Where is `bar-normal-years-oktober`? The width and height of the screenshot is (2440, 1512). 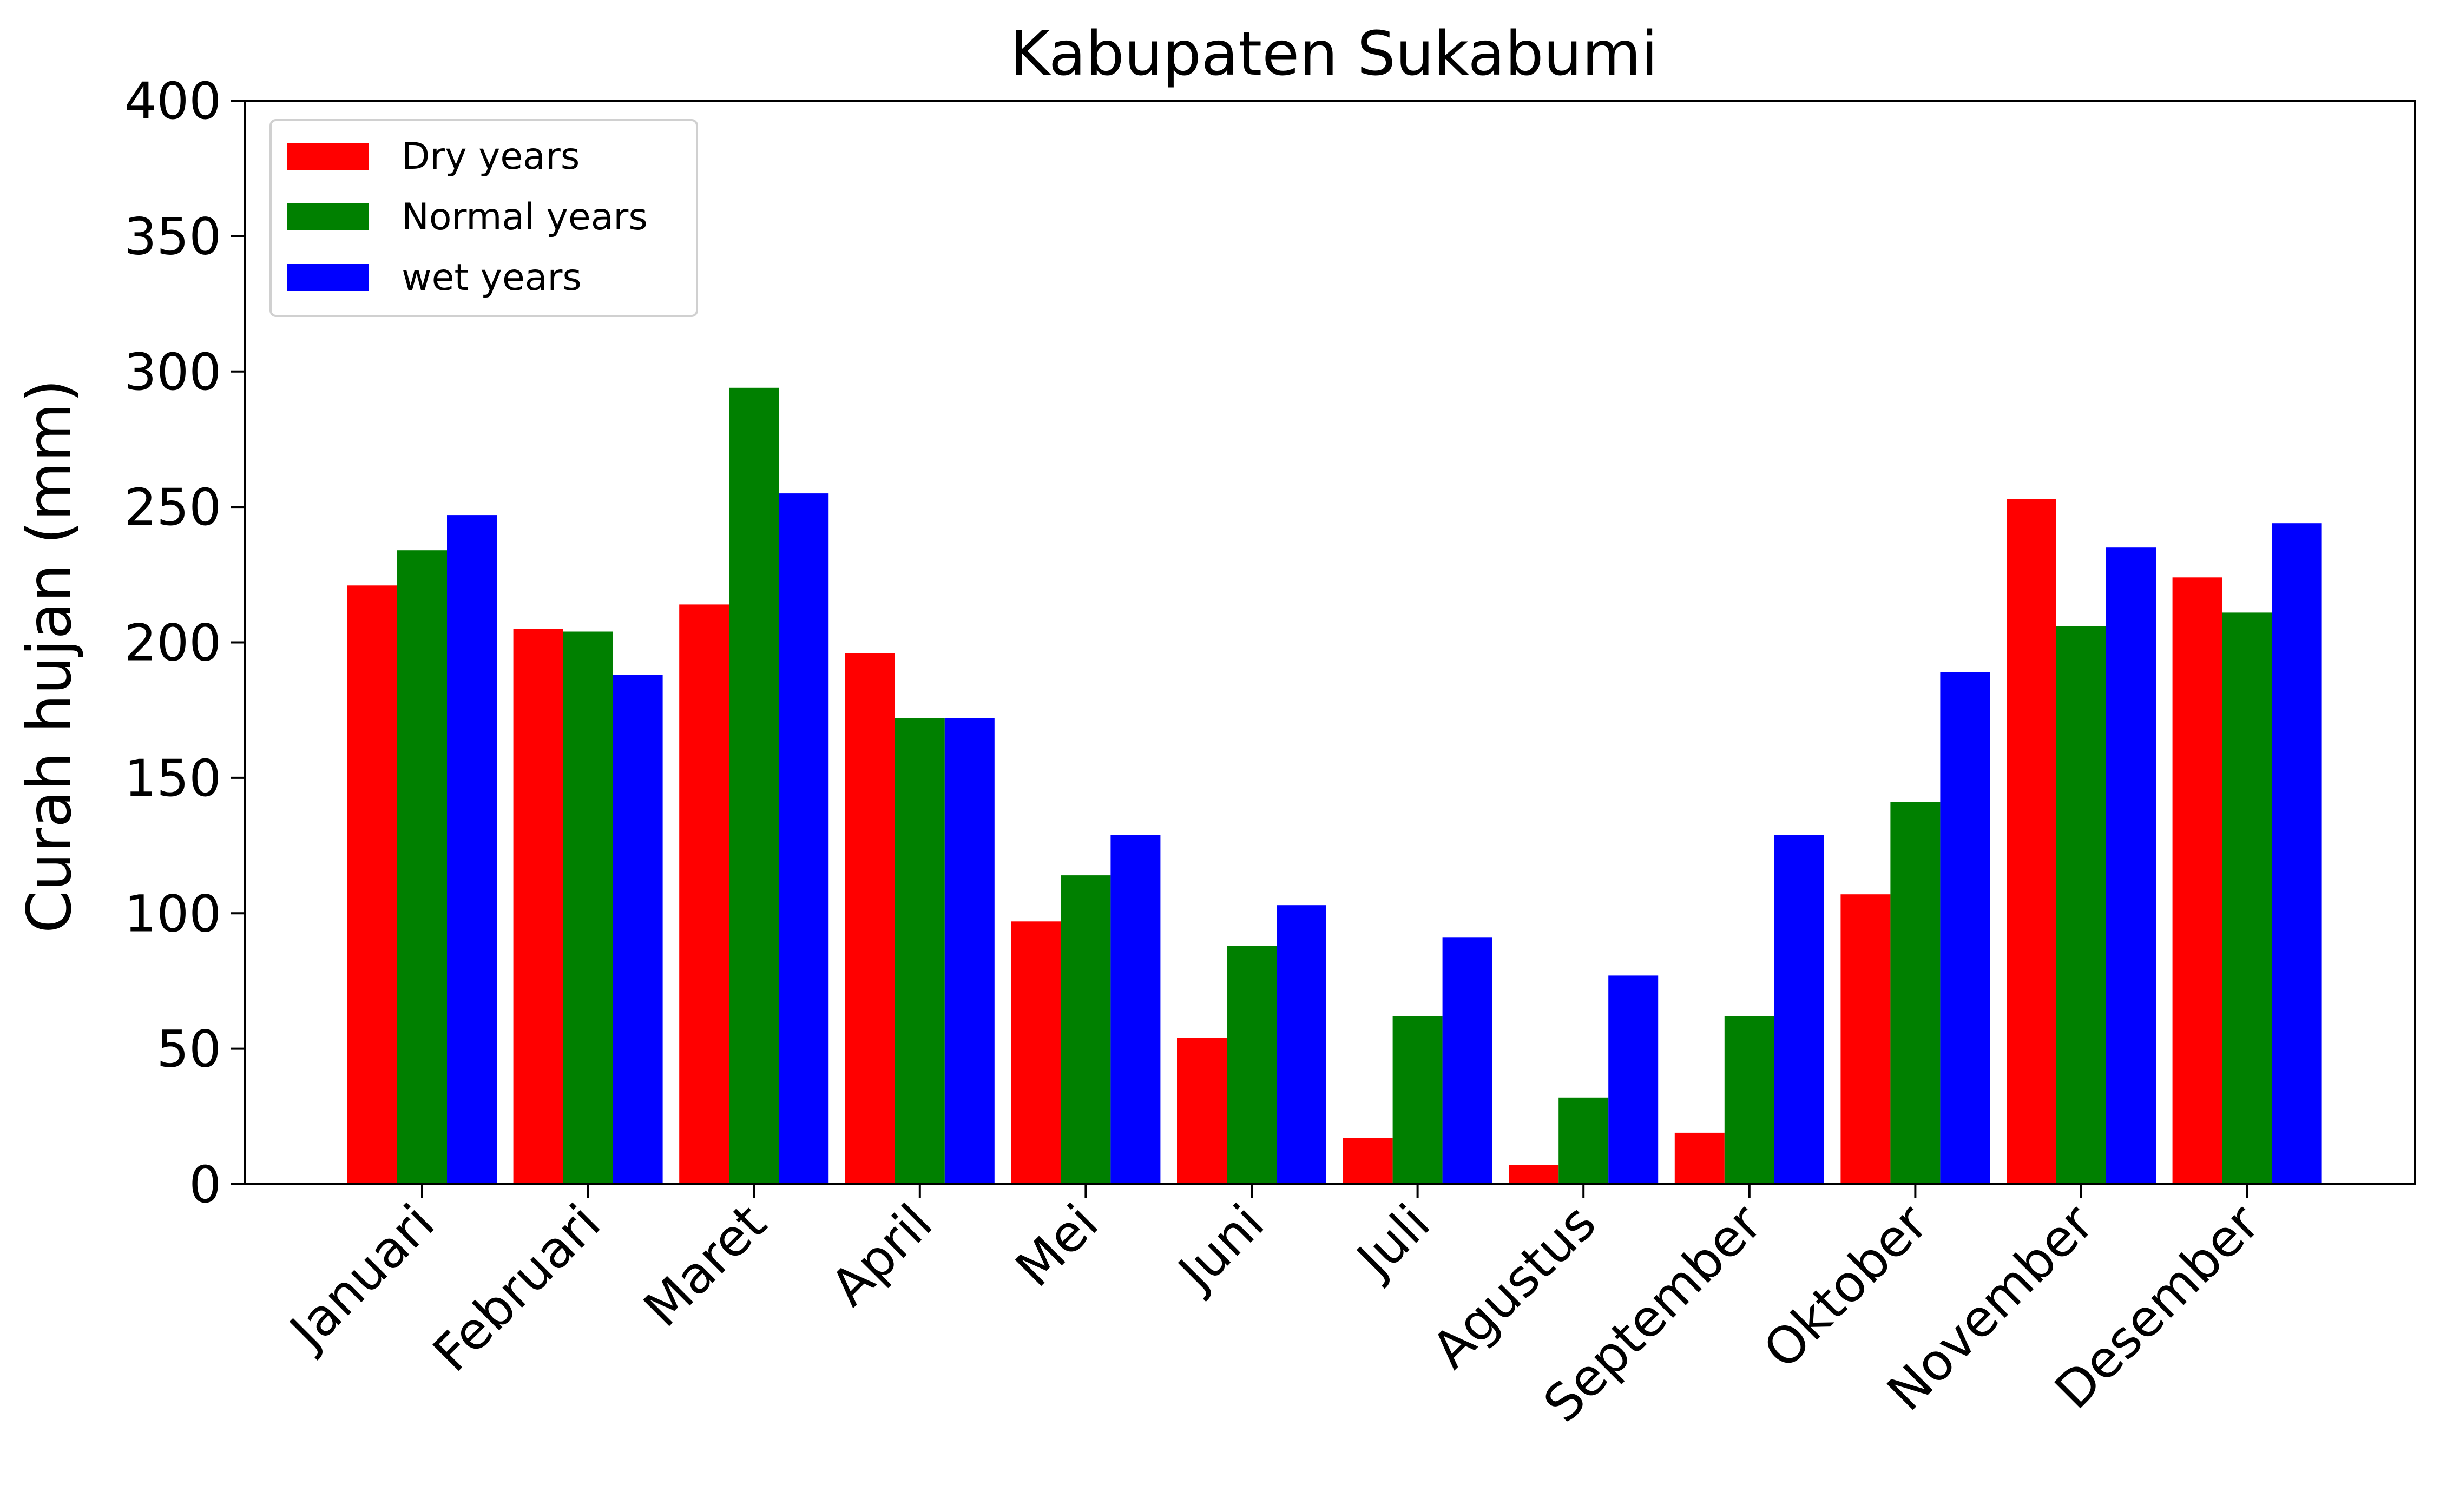 bar-normal-years-oktober is located at coordinates (1915, 993).